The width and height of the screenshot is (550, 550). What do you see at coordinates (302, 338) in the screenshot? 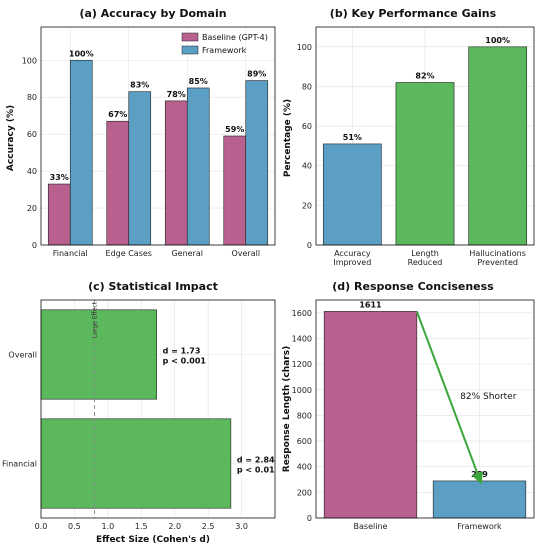
I see `y-tick-label: 1400` at bounding box center [302, 338].